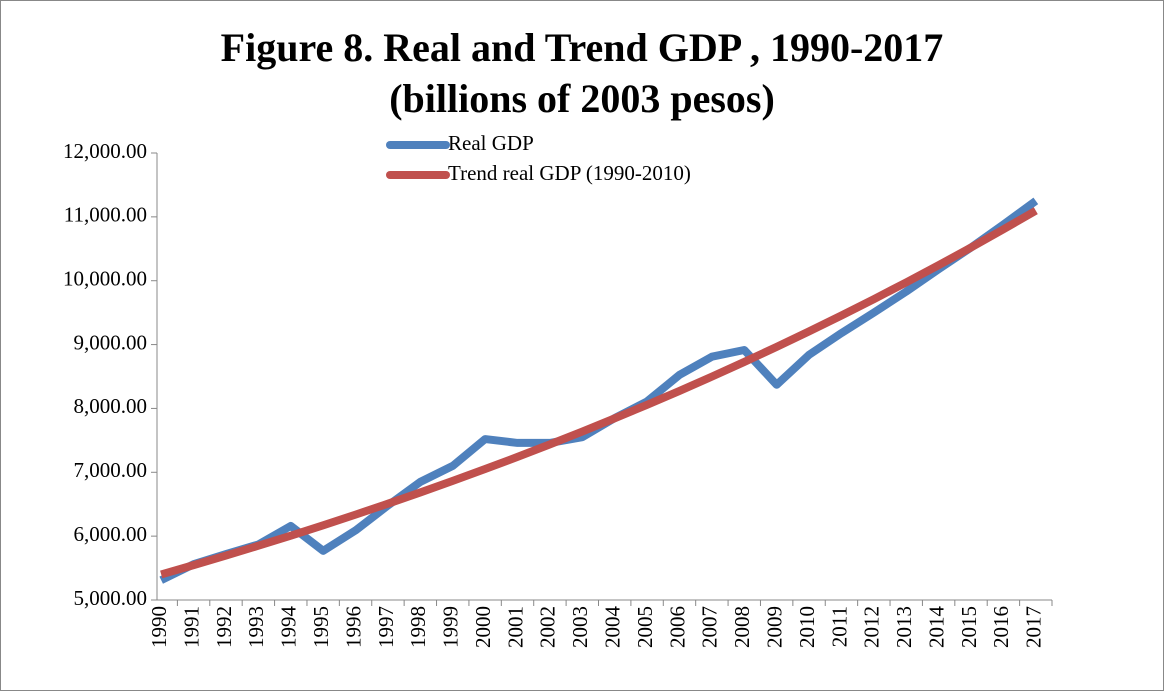 The image size is (1164, 691). What do you see at coordinates (677, 627) in the screenshot?
I see `x-tick-label: 2006` at bounding box center [677, 627].